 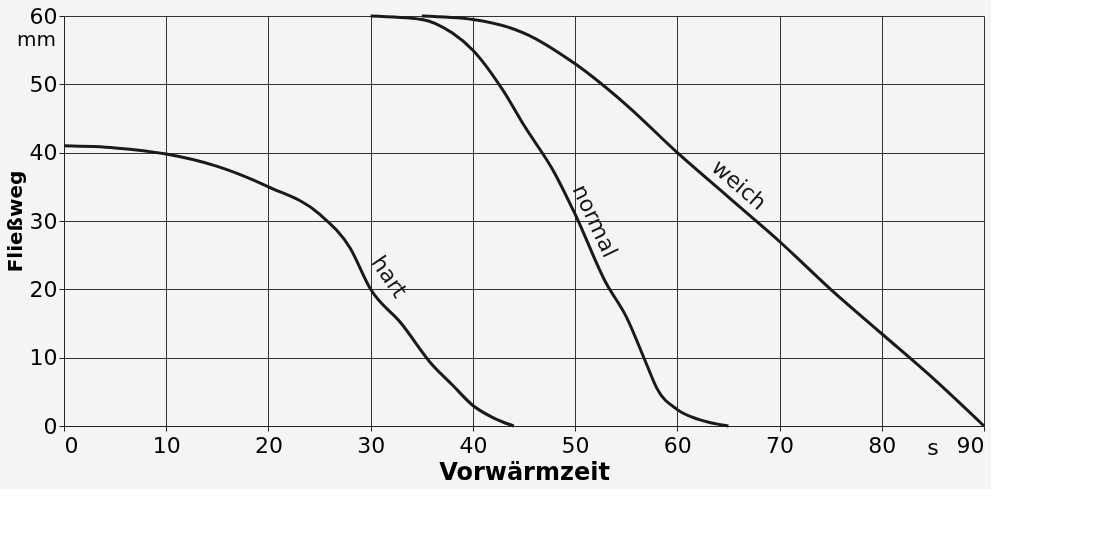 What do you see at coordinates (473, 445) in the screenshot?
I see `x-tick-label: 40` at bounding box center [473, 445].